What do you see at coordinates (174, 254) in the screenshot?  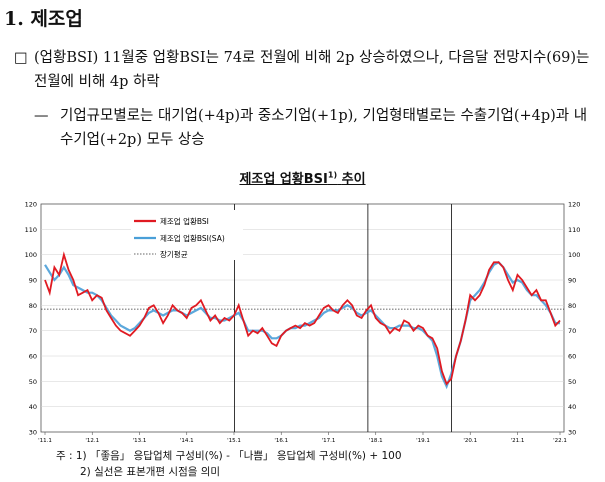 I see `legend-label-average: 장기평균` at bounding box center [174, 254].